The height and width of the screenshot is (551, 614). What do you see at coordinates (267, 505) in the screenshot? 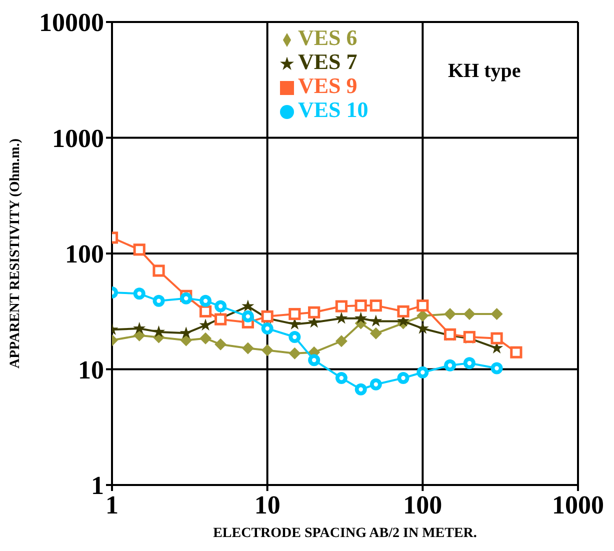
I see `x-tick-label: 10` at bounding box center [267, 505].